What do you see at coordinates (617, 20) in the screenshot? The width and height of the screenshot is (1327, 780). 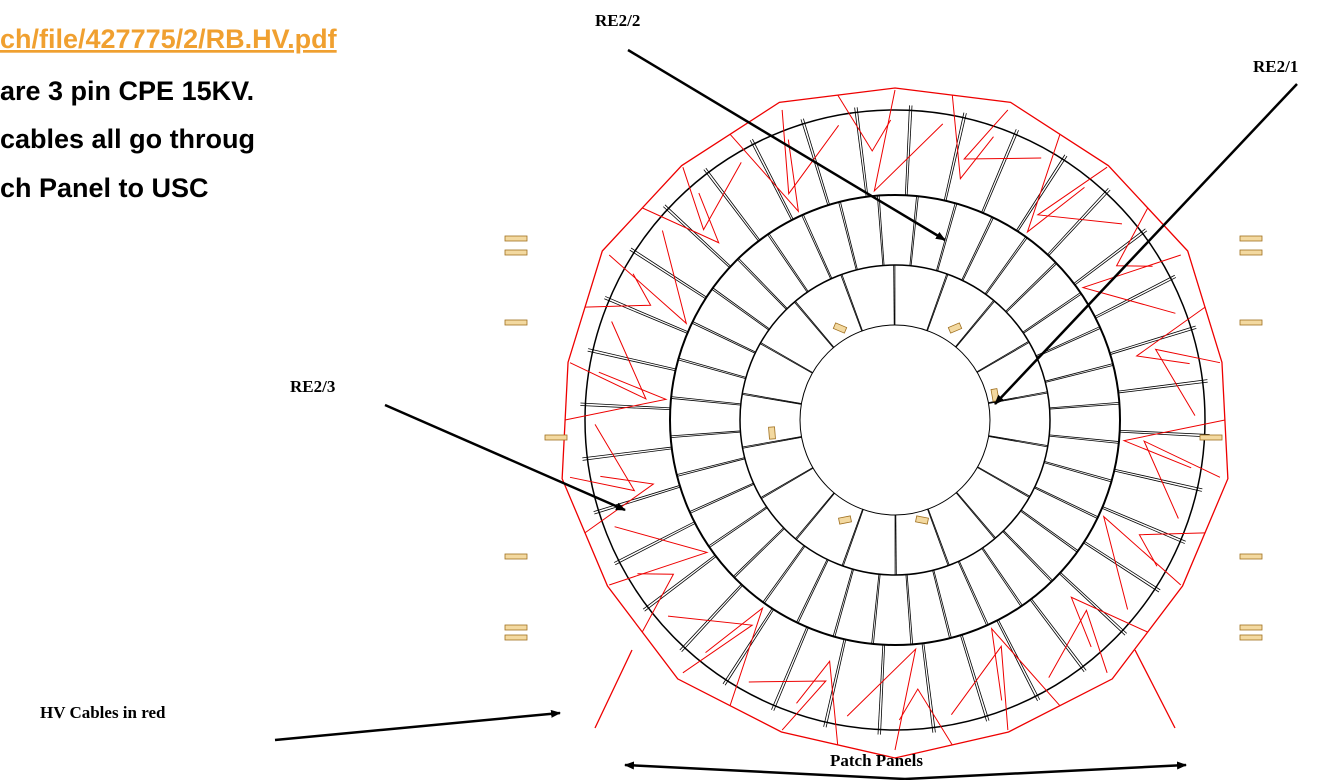 I see `label: RE2/2` at bounding box center [617, 20].